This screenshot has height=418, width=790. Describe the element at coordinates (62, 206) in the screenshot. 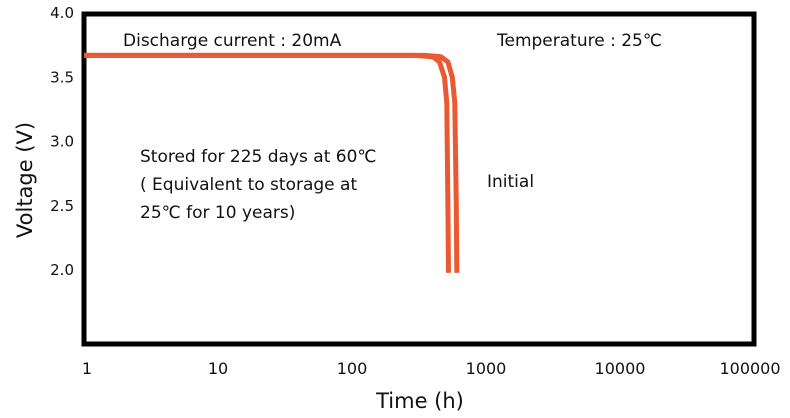

I see `y-tick-label: 2.5` at that location.